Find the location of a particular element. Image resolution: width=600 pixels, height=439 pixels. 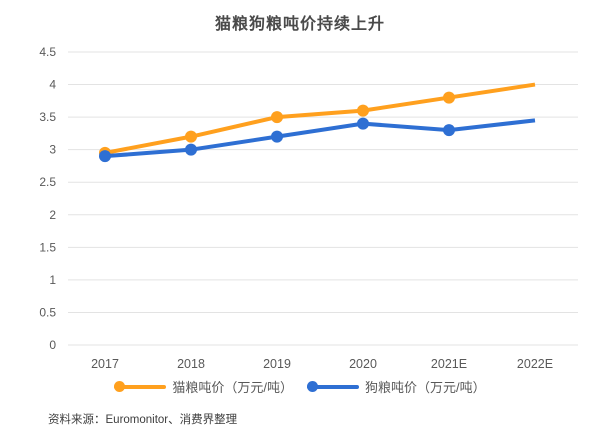

svg-text: 3.5 is located at coordinates (47, 117).